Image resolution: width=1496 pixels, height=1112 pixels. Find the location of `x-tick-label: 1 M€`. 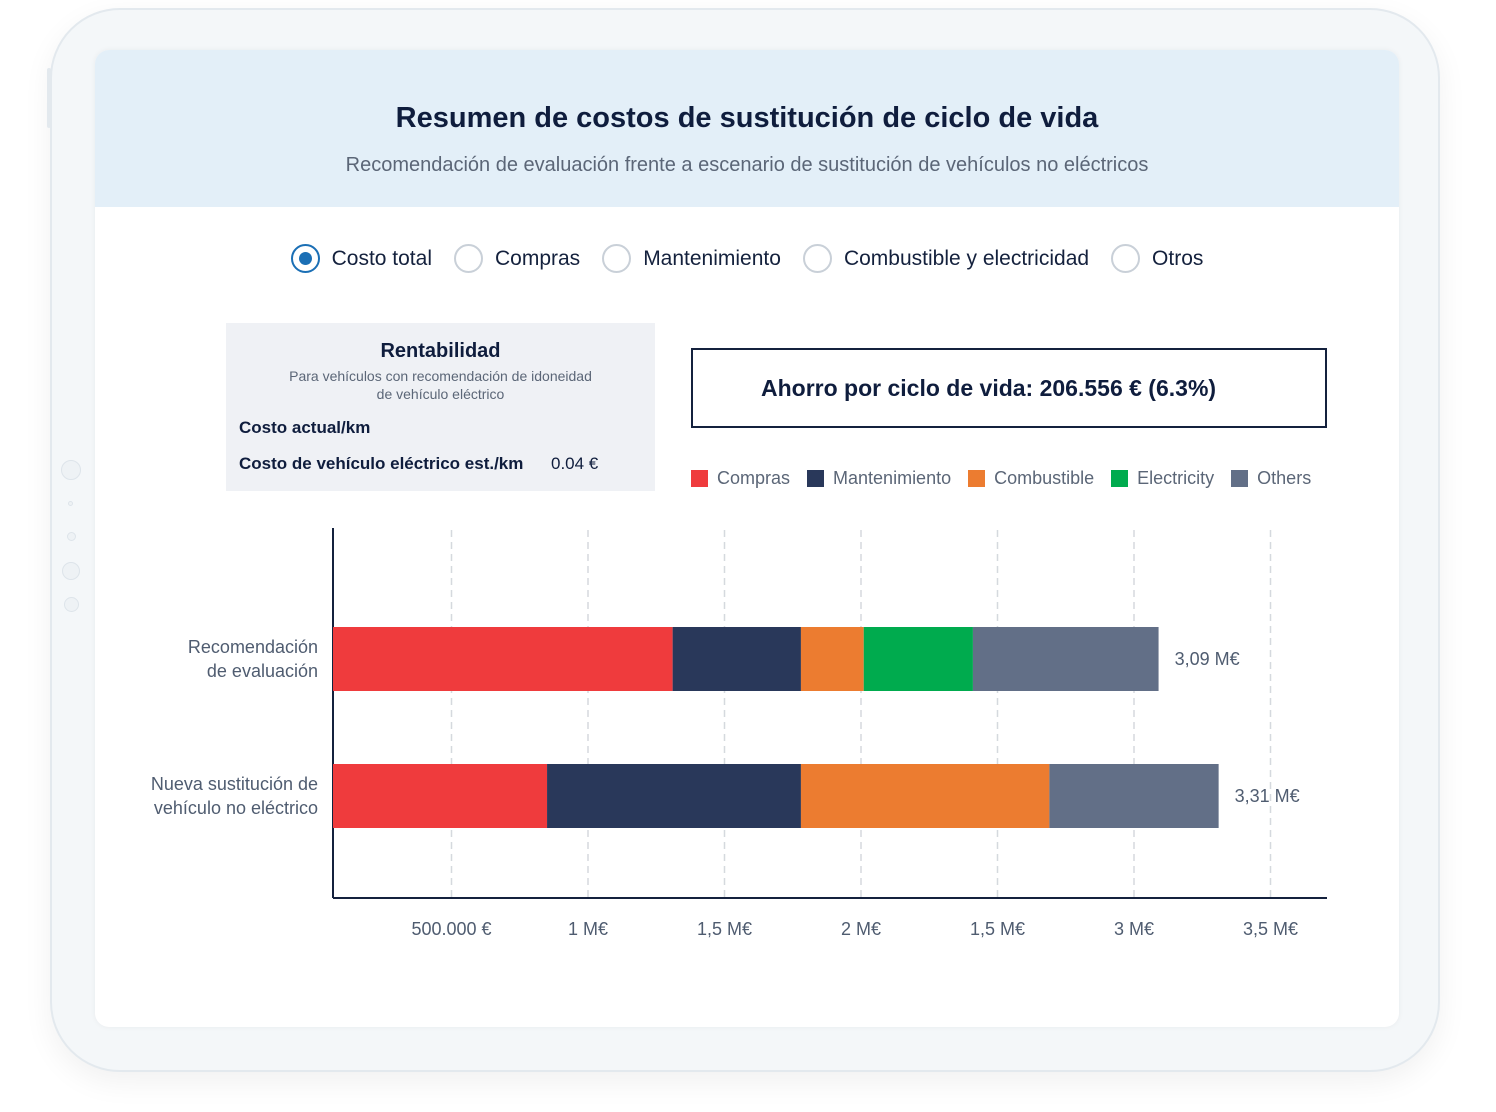

x-tick-label: 1 M€ is located at coordinates (588, 929).